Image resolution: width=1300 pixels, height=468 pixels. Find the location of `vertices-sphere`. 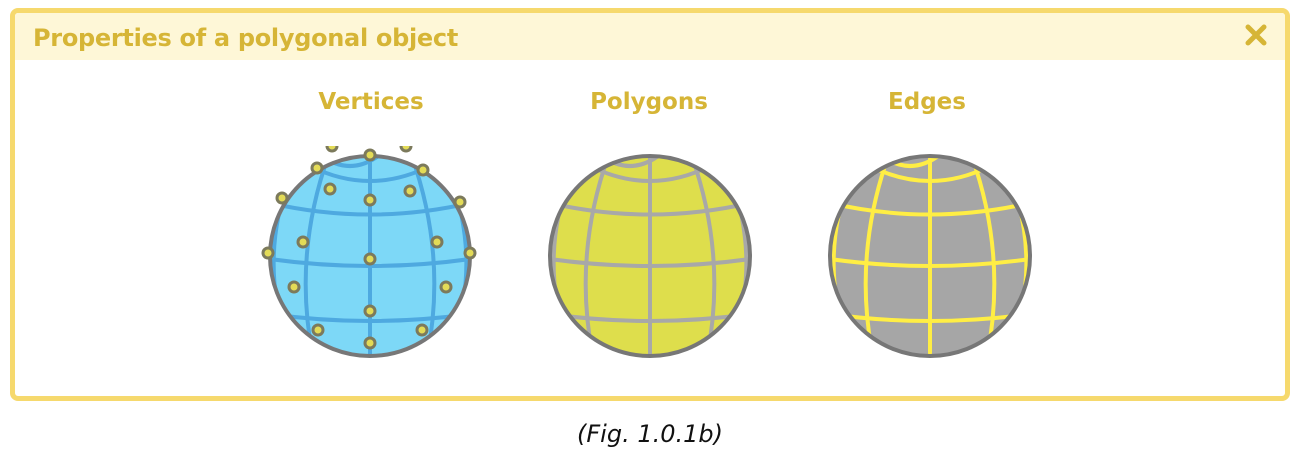

vertices-sphere is located at coordinates (369, 252).